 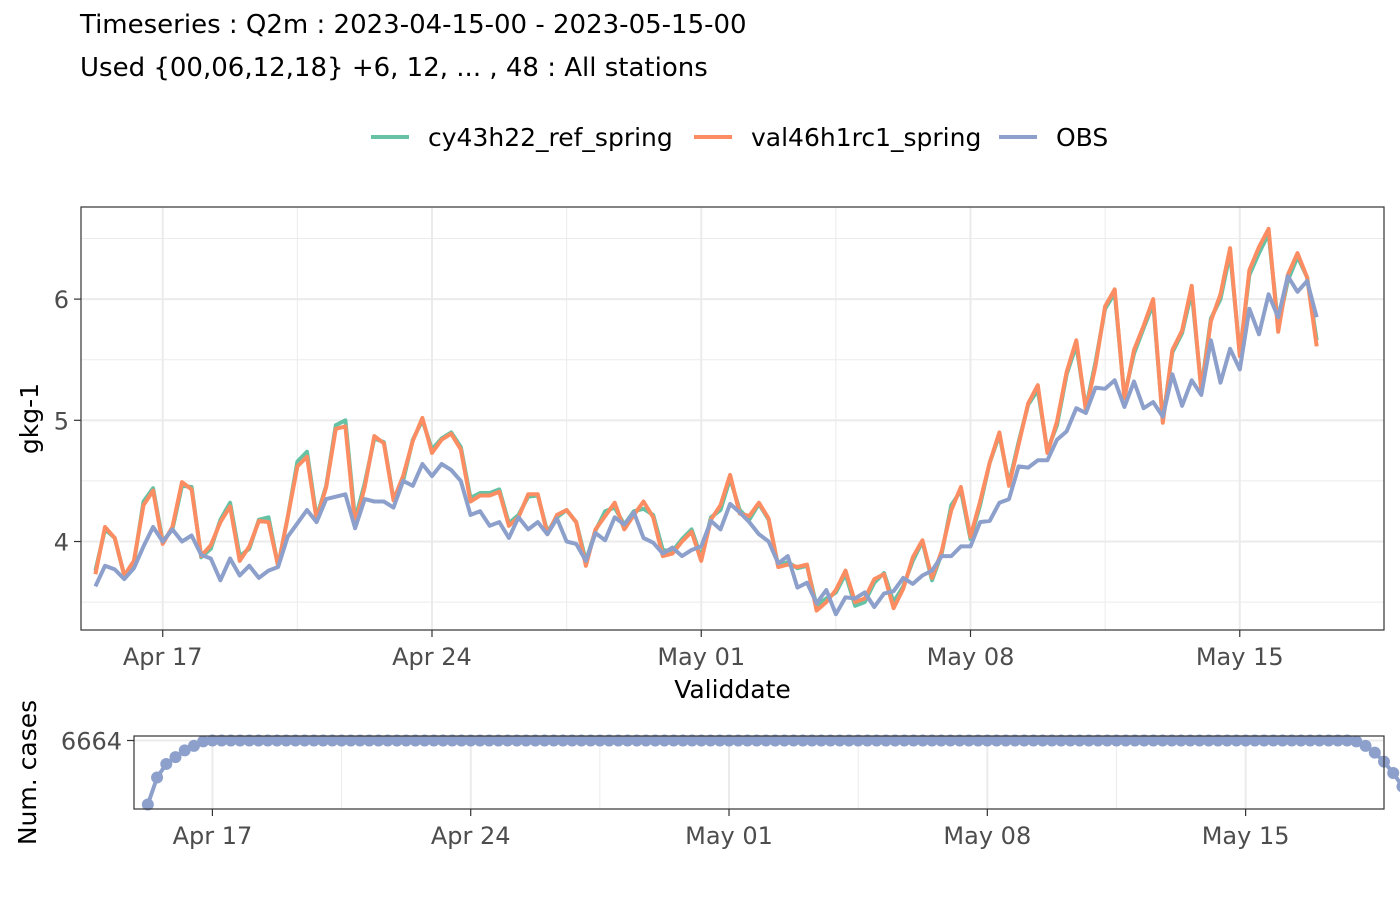 What do you see at coordinates (866, 137) in the screenshot?
I see `legend-label-val46h1rc1: val46h1rc1_spring` at bounding box center [866, 137].